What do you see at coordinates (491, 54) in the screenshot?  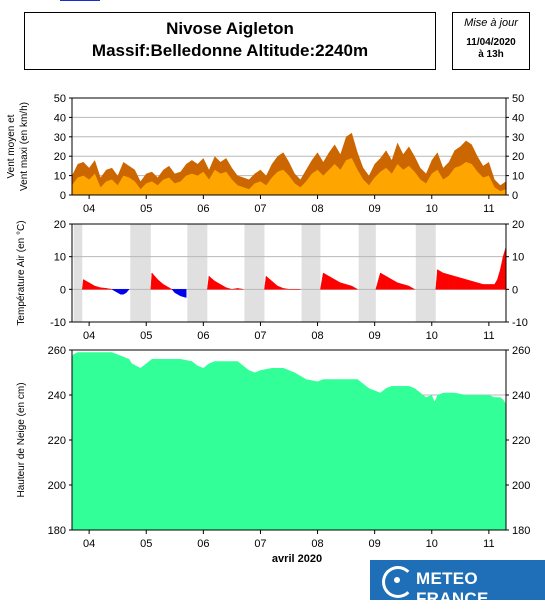 I see `update-time: à 13h` at bounding box center [491, 54].